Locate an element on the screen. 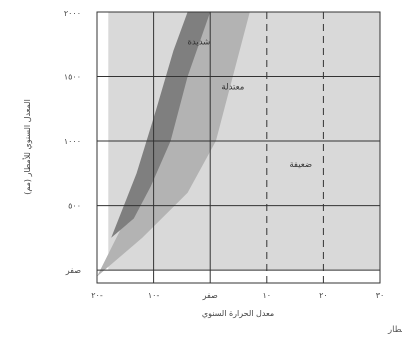 The image size is (402, 349). y-tick-label: صفر is located at coordinates (73, 270).